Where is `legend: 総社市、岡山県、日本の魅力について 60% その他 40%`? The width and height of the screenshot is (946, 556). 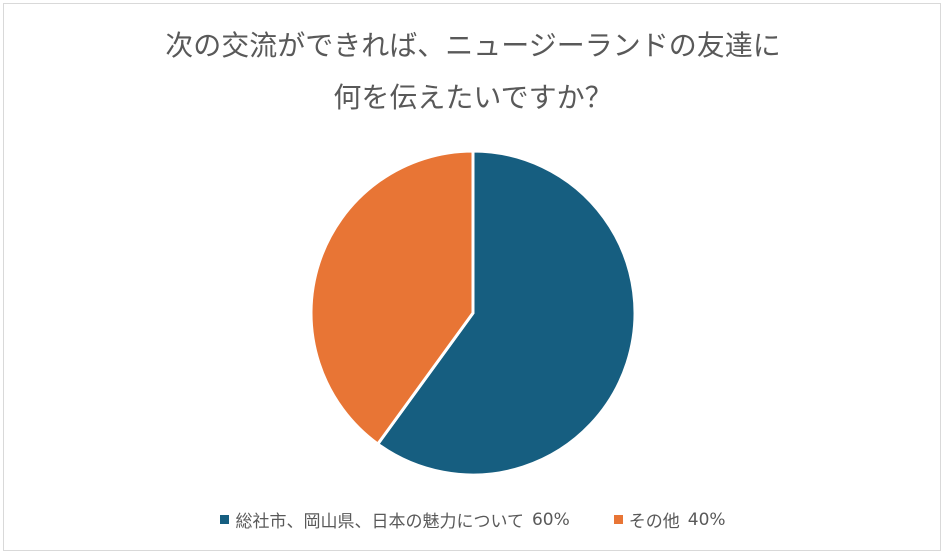
legend: 総社市、岡山県、日本の魅力について 60% その他 40% is located at coordinates (473, 519).